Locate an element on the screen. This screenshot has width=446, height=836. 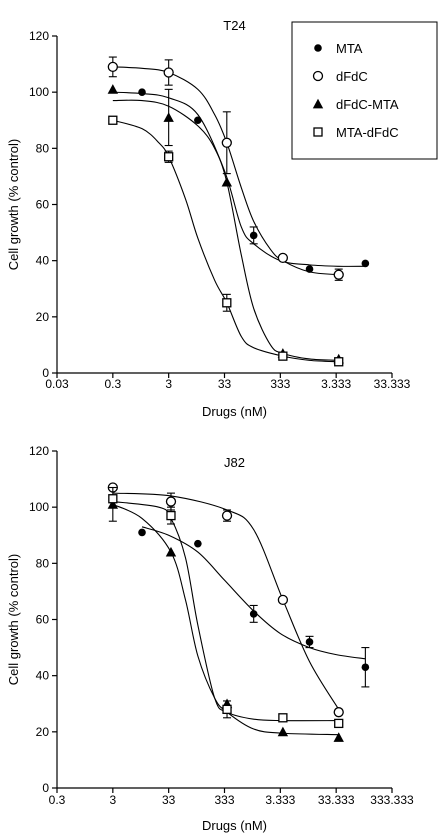
legend-label: MTA is located at coordinates (349, 48).